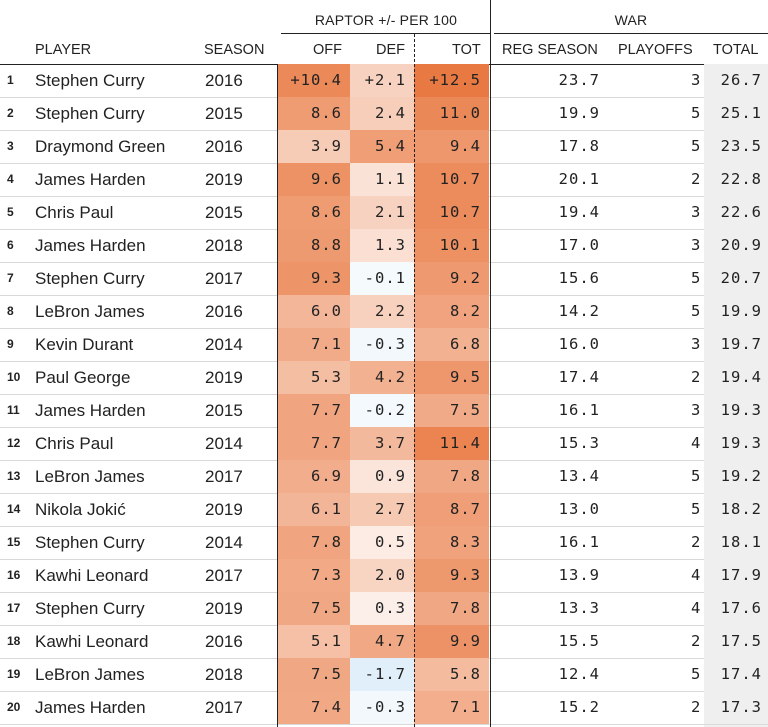 The height and width of the screenshot is (727, 768). What do you see at coordinates (631, 20) in the screenshot?
I see `war-group-label: WAR` at bounding box center [631, 20].